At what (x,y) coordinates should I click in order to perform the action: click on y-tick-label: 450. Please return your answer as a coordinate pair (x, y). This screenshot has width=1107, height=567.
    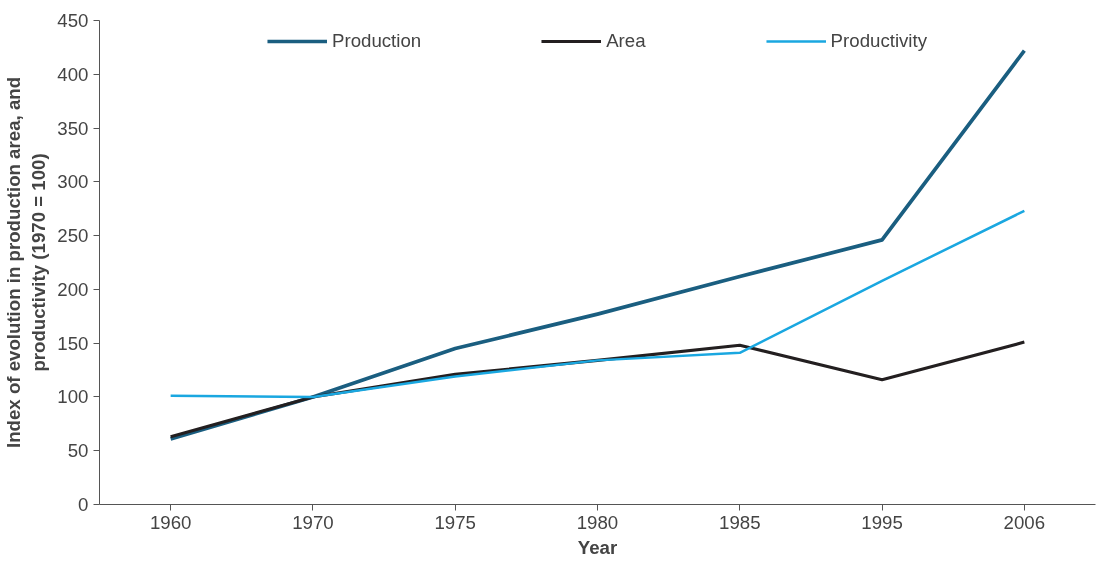
    Looking at the image, I should click on (73, 20).